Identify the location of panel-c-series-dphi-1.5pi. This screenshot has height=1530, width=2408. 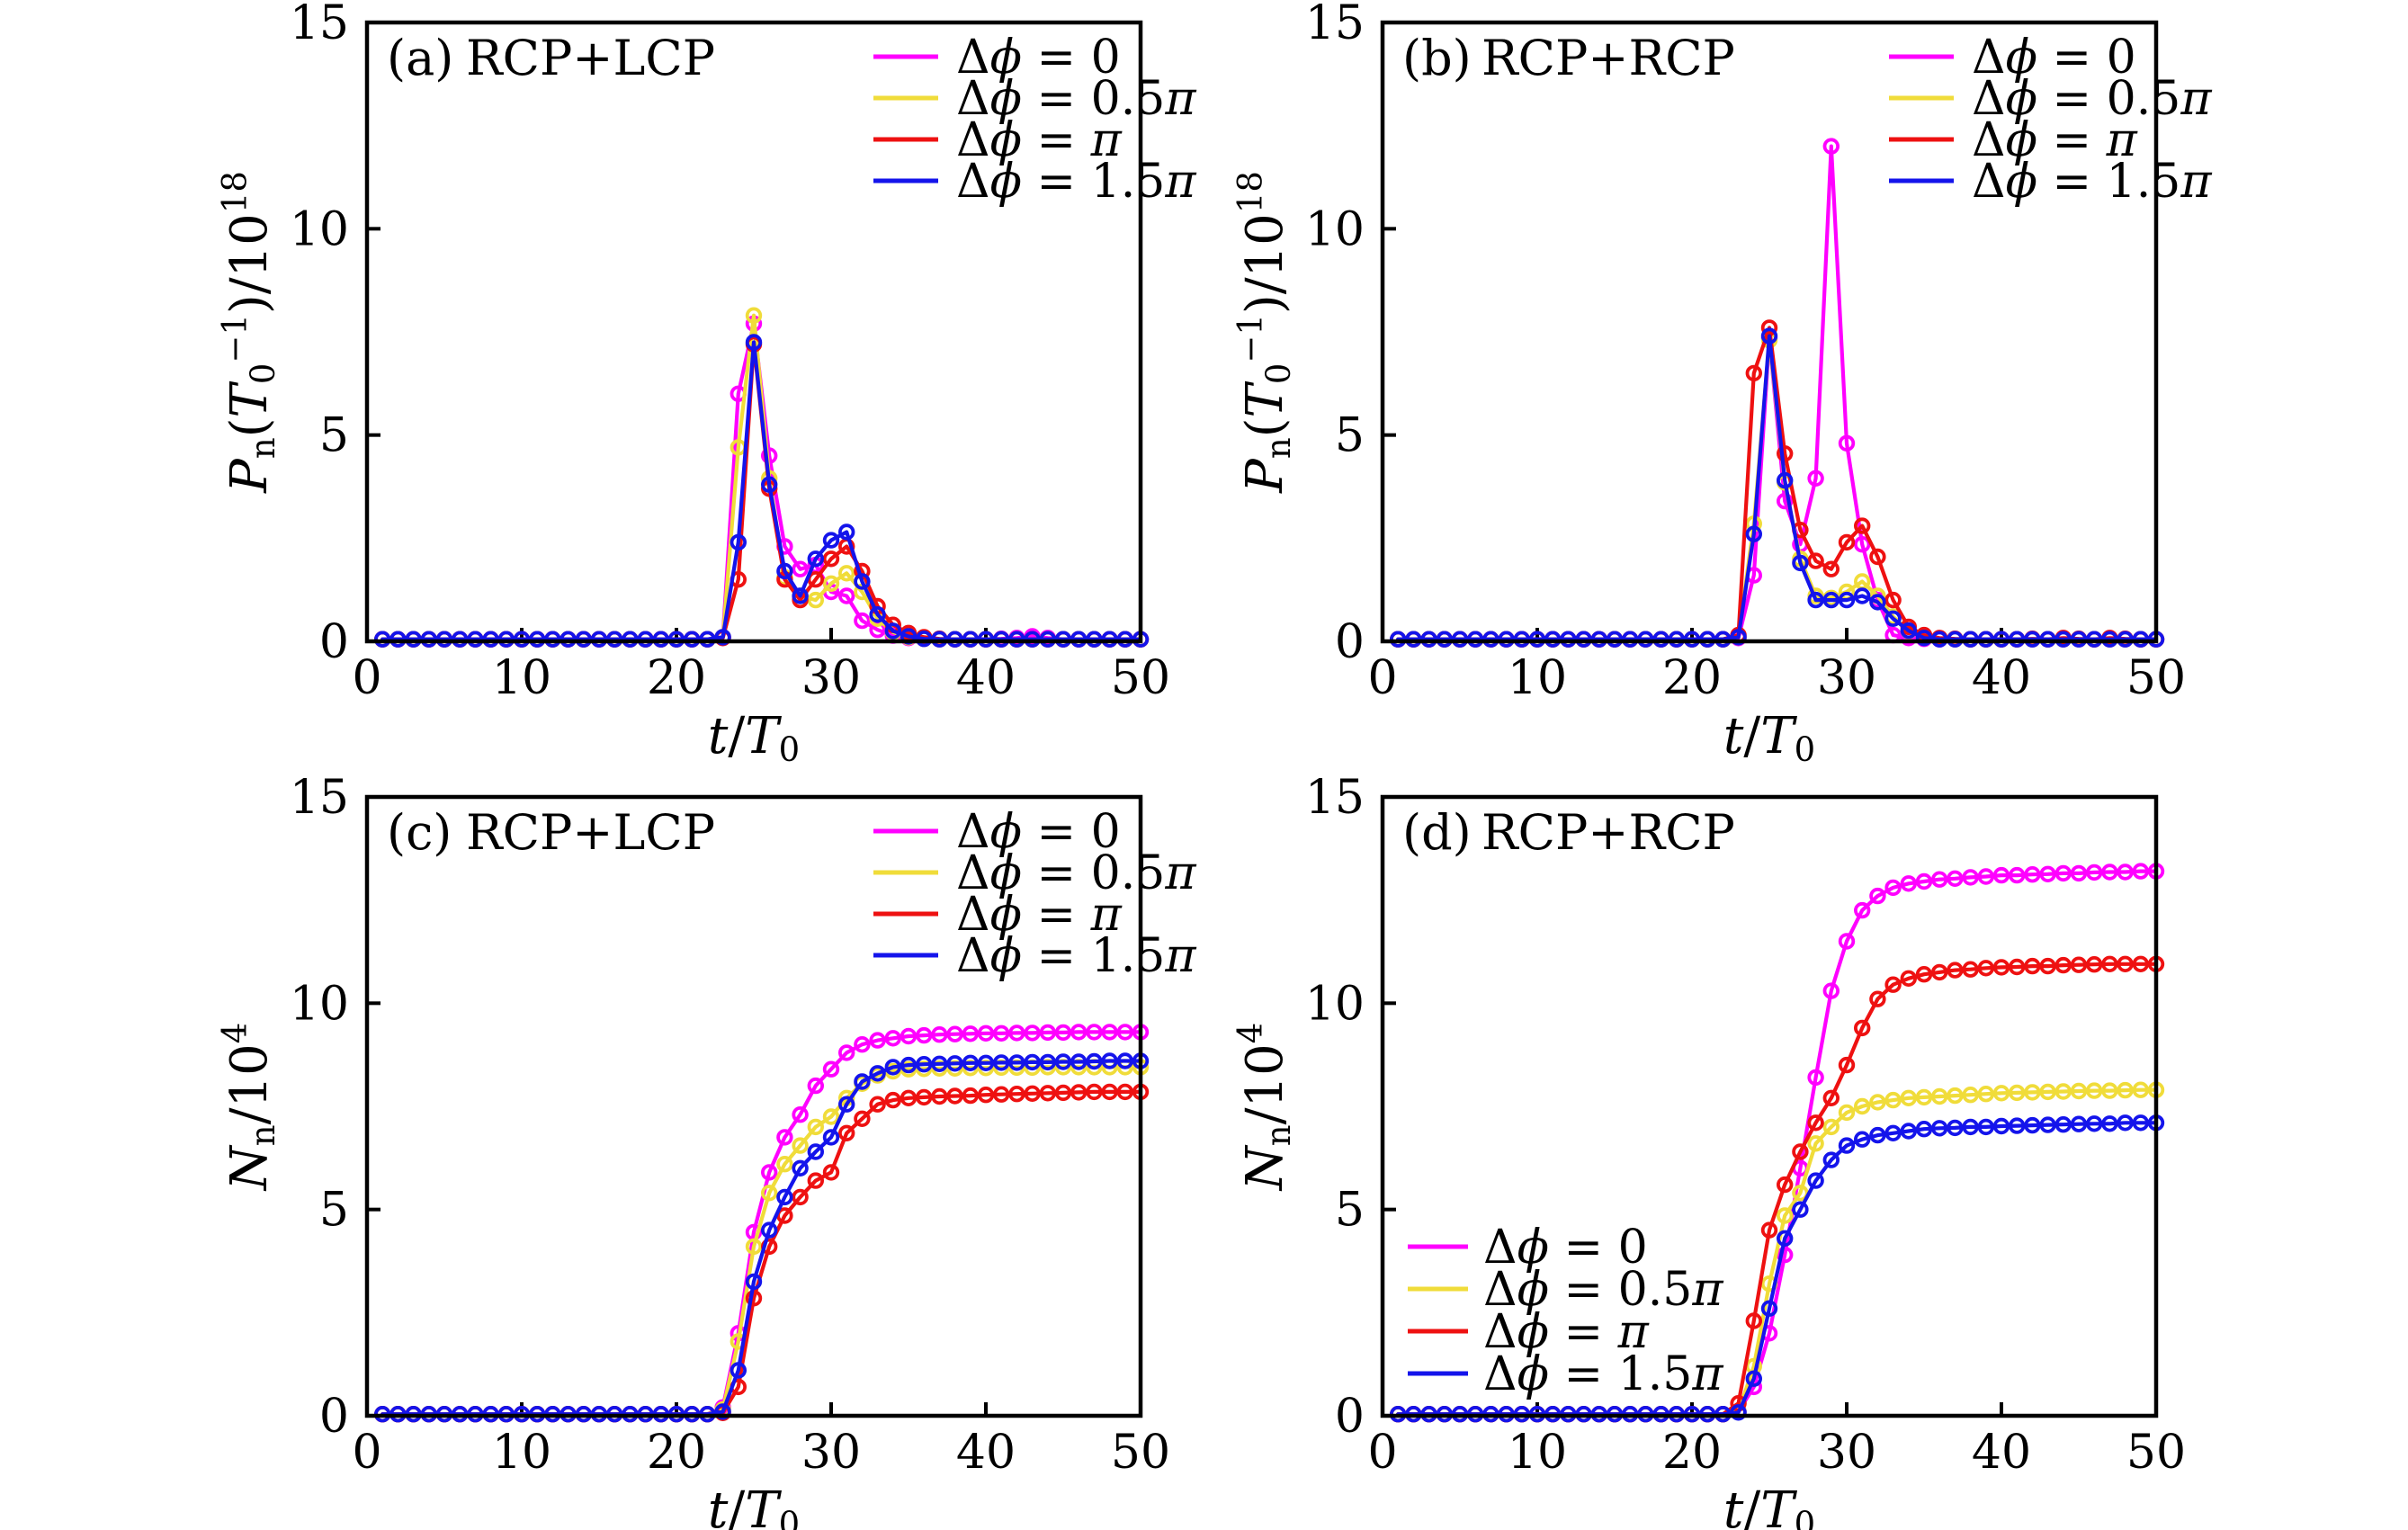
(762, 1237).